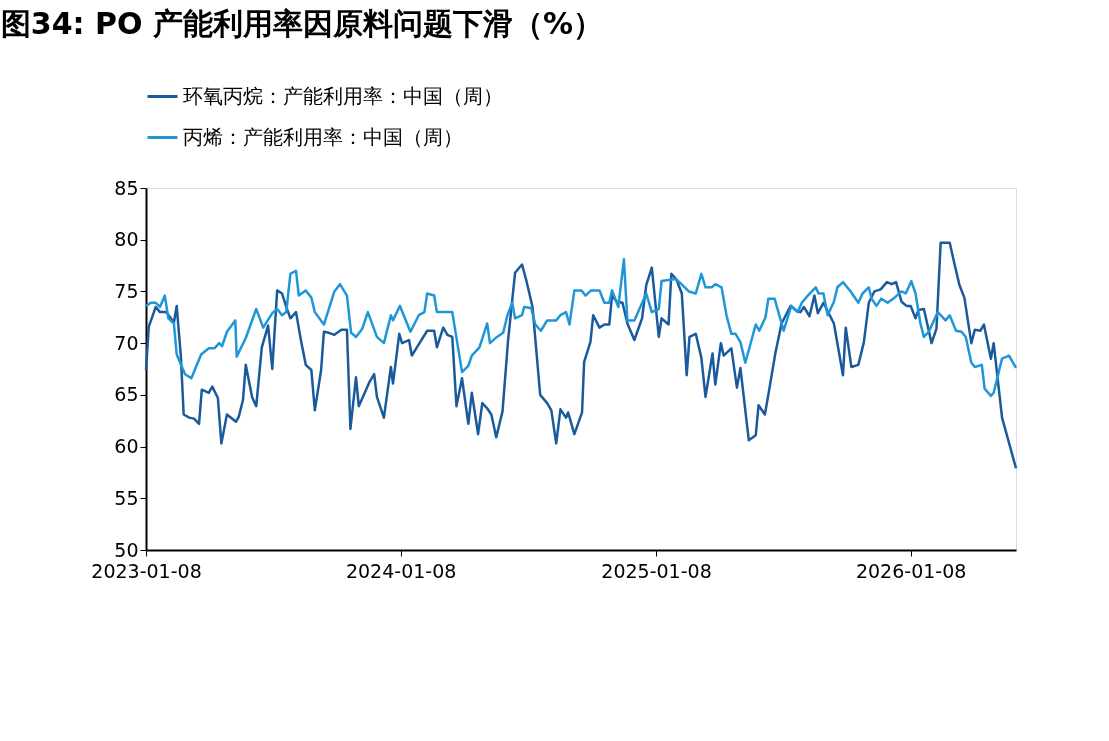 This screenshot has height=741, width=1109. What do you see at coordinates (126, 394) in the screenshot?
I see `y-tick-label: 65` at bounding box center [126, 394].